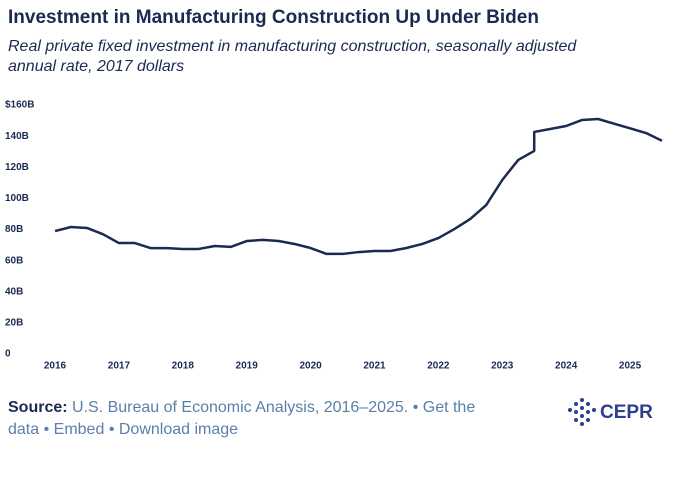 The image size is (680, 477). Describe the element at coordinates (17, 198) in the screenshot. I see `y-tick-label: 100B` at that location.